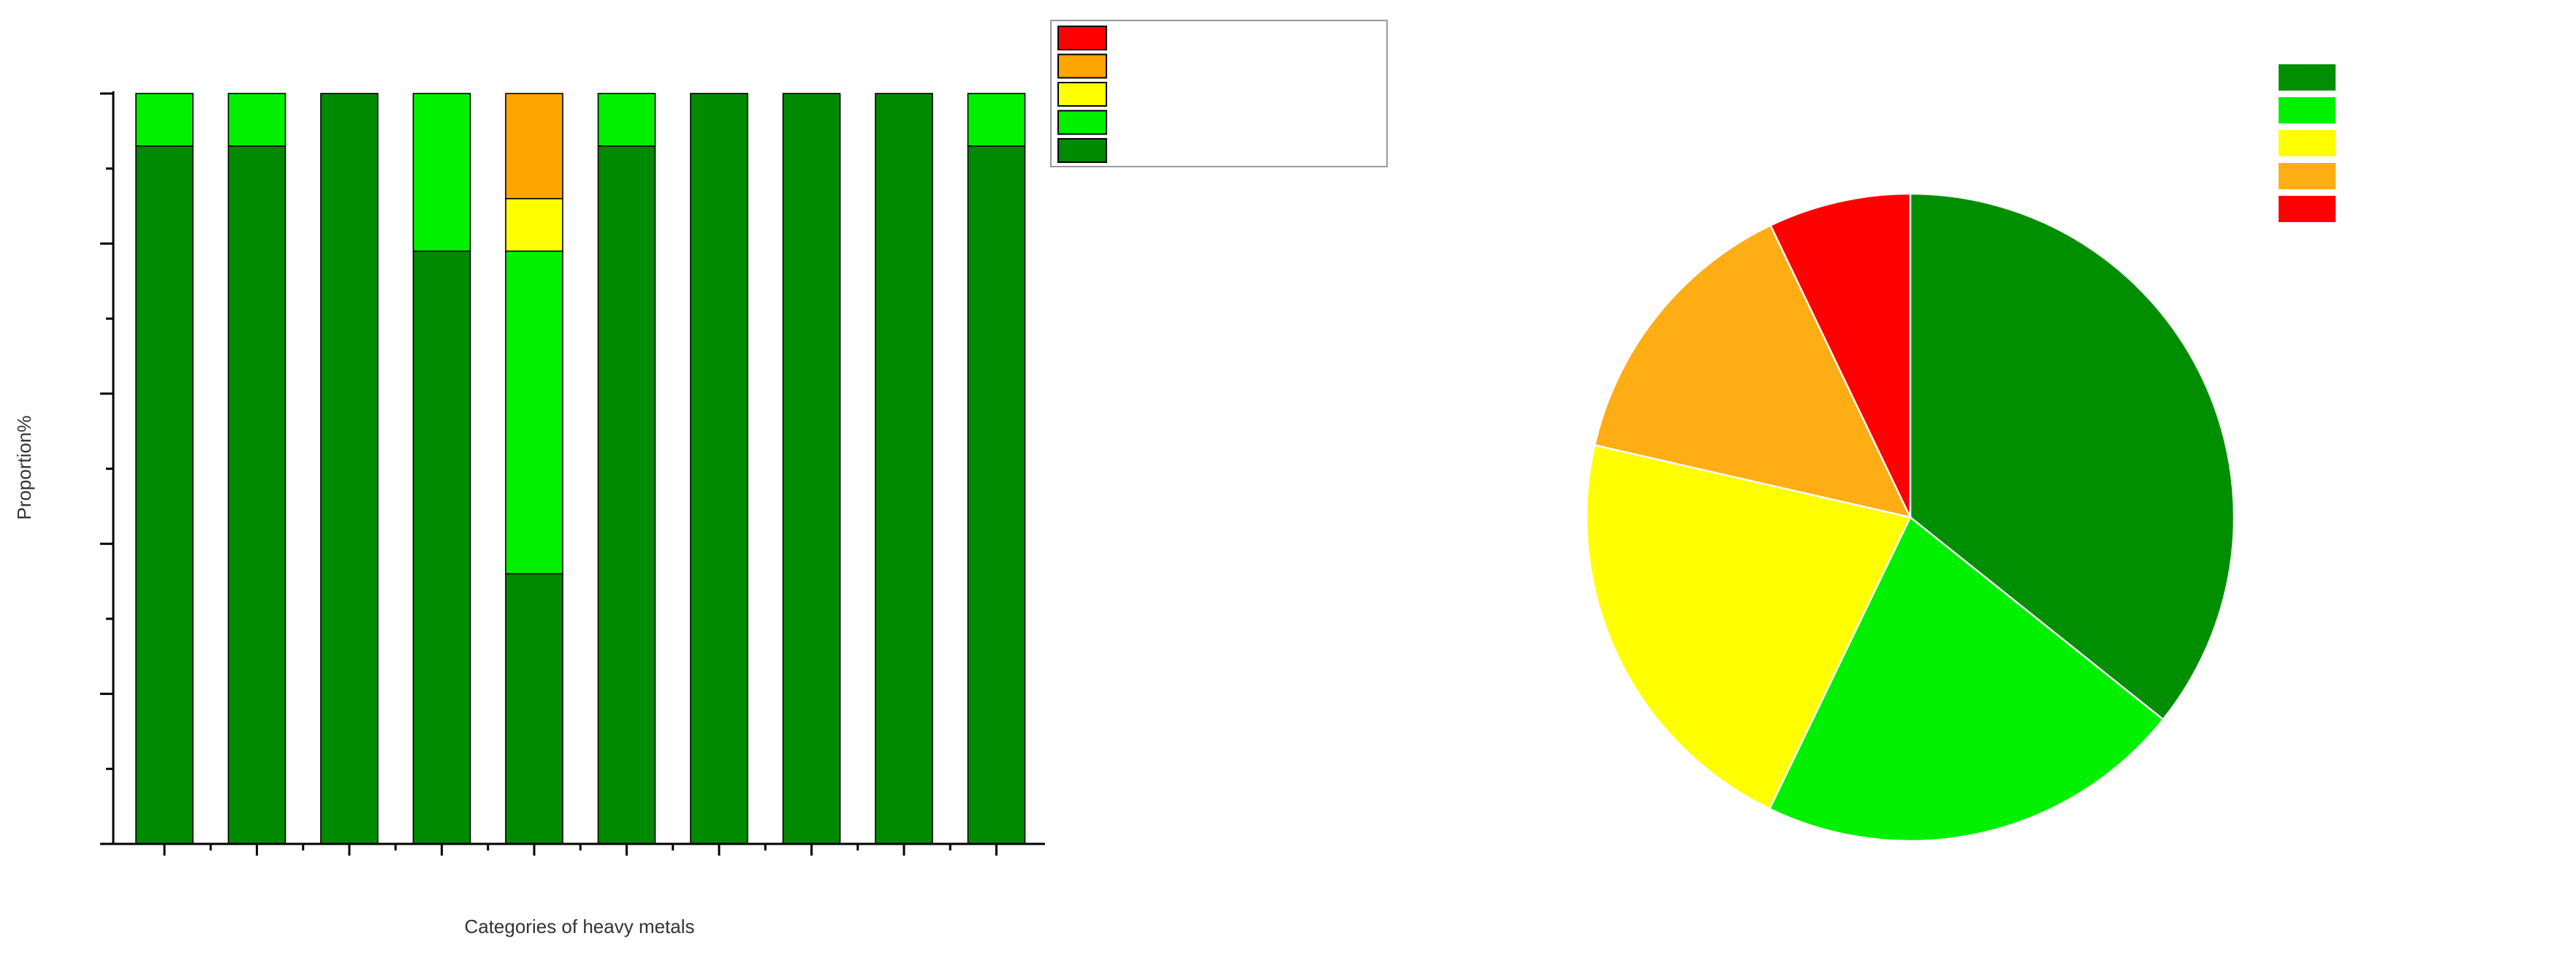 The image size is (2576, 963). What do you see at coordinates (106, 468) in the screenshot?
I see `y-ticks` at bounding box center [106, 468].